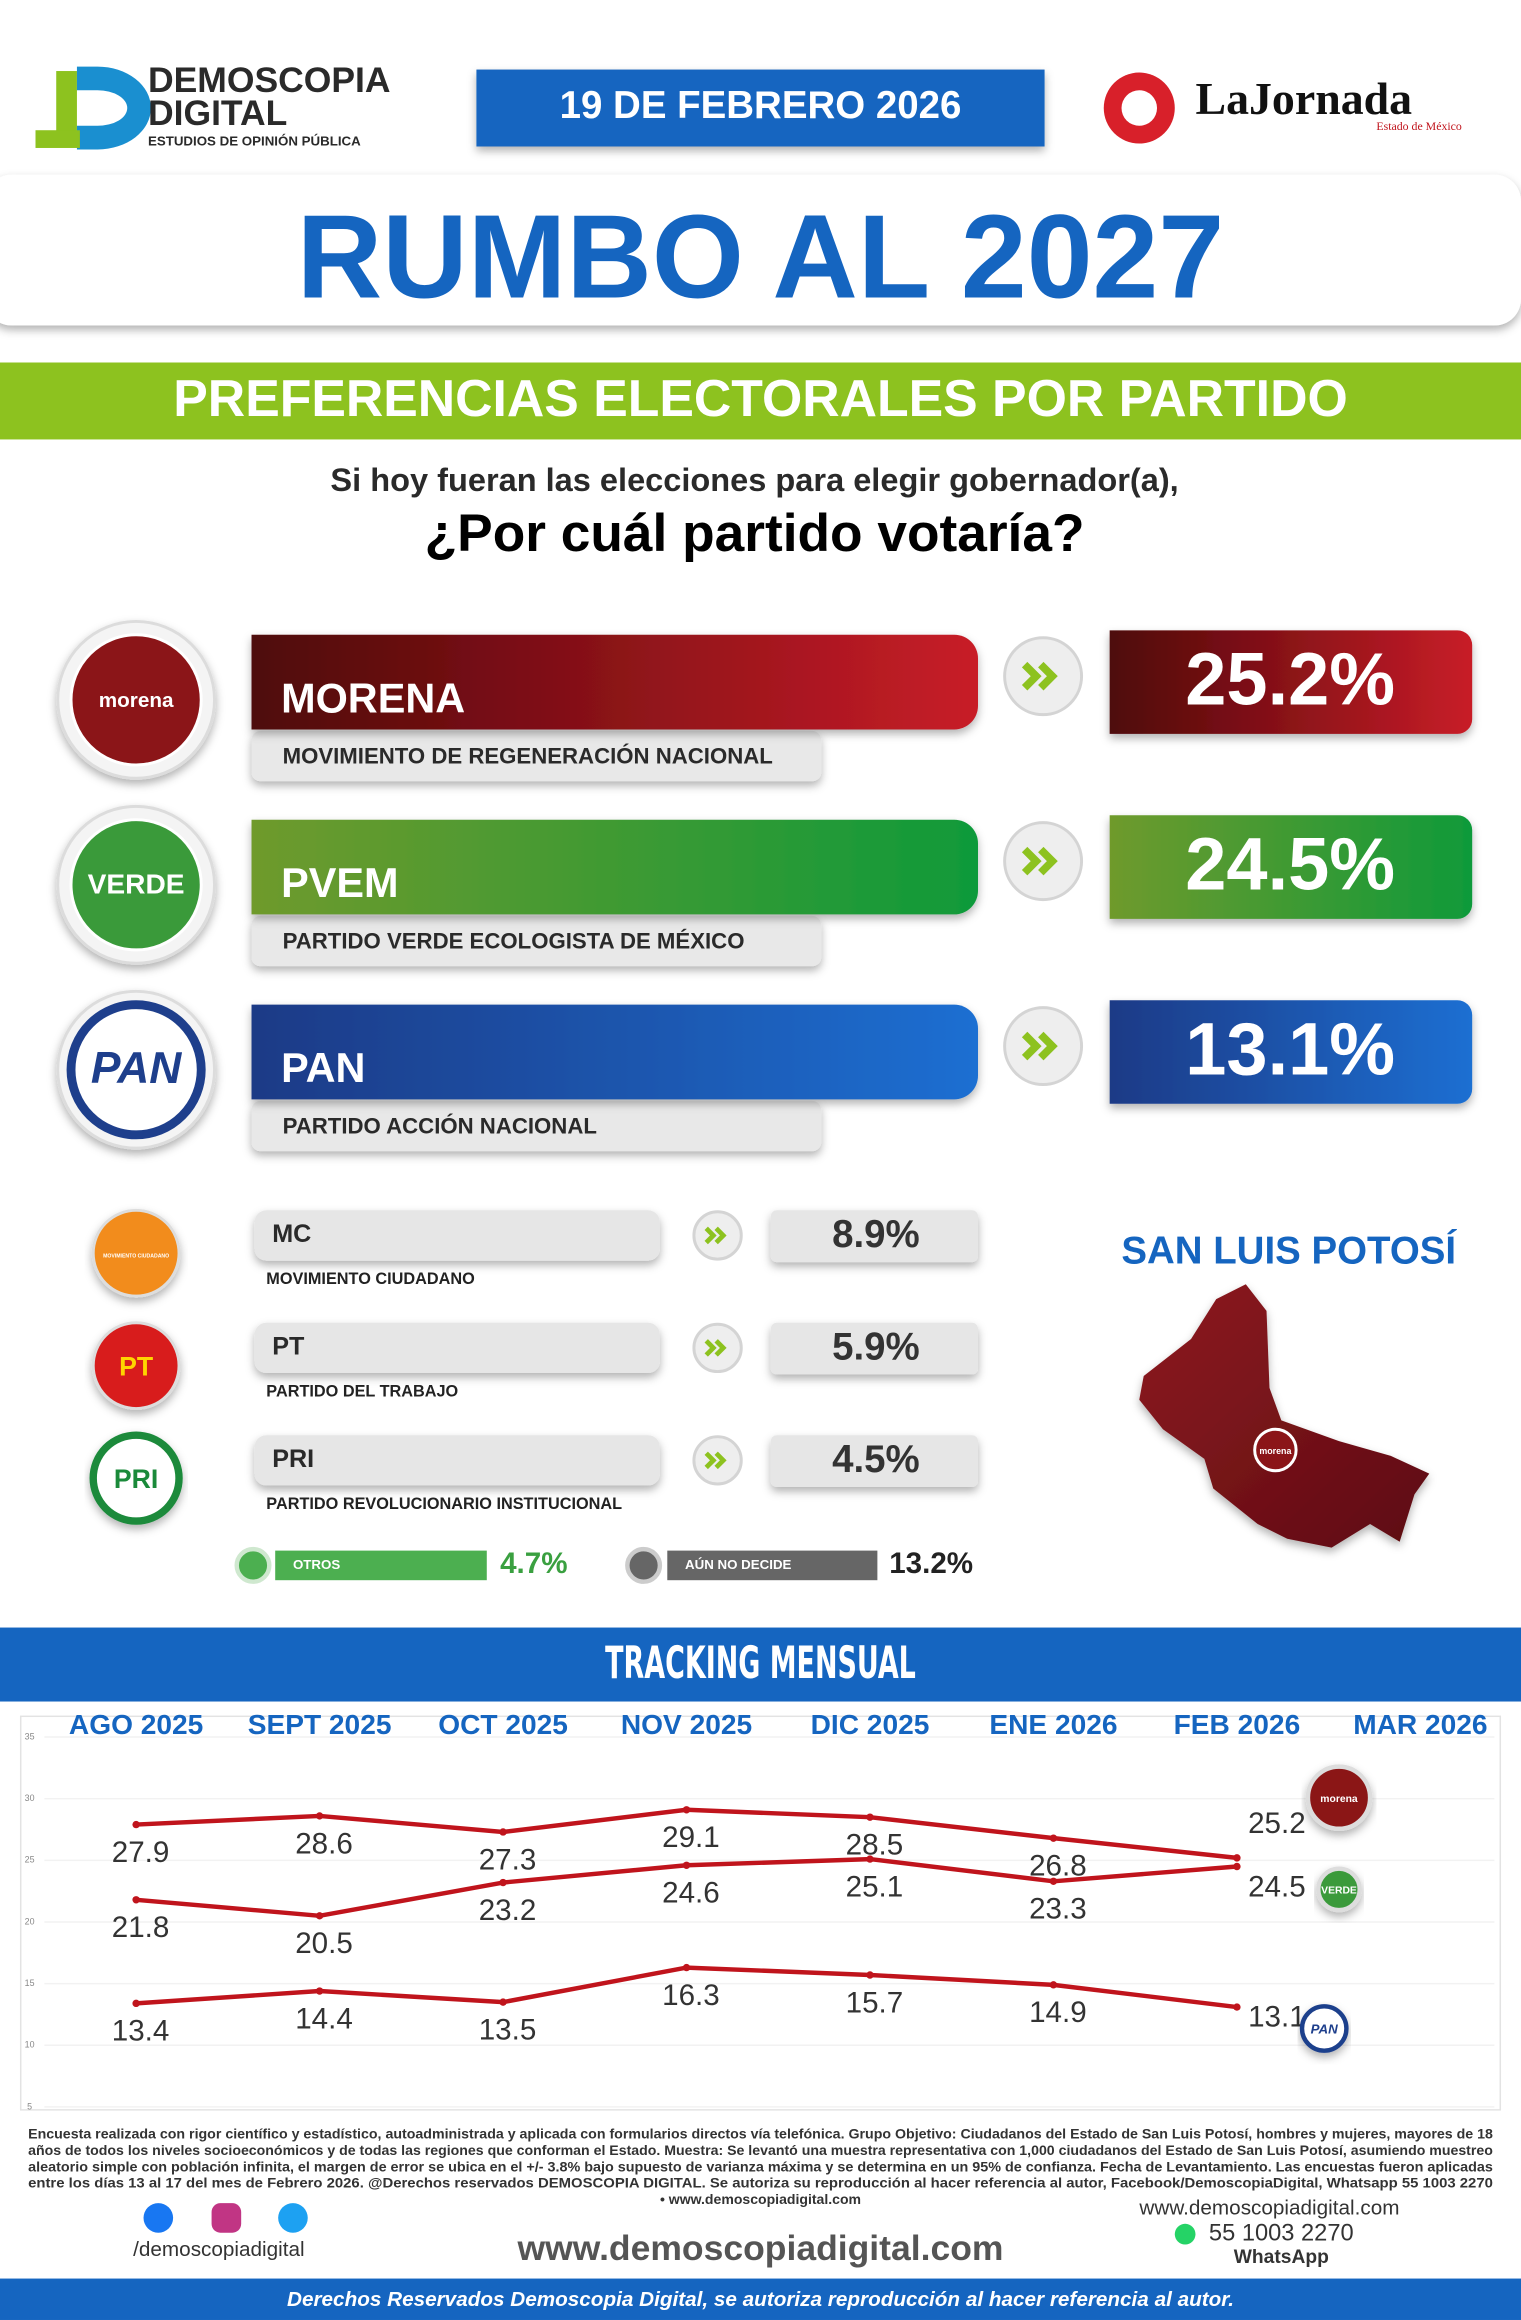  I want to click on party-value: 4.5%, so click(876, 1459).